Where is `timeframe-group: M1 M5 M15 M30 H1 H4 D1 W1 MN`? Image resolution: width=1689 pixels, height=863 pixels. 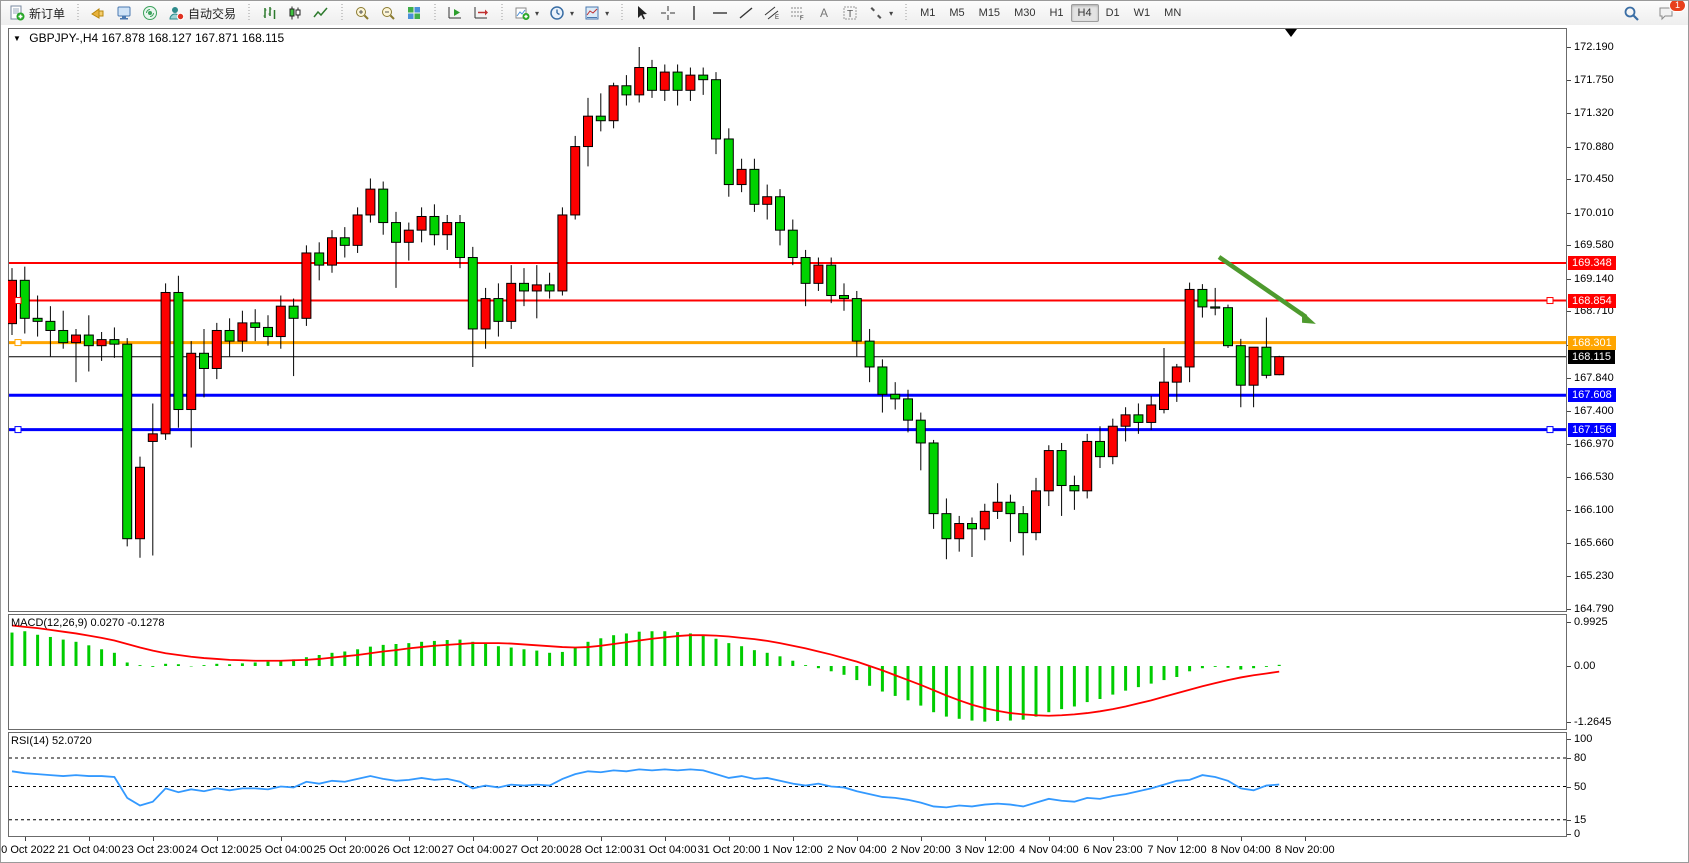
timeframe-group: M1 M5 M15 M30 H1 H4 D1 W1 MN is located at coordinates (1050, 13).